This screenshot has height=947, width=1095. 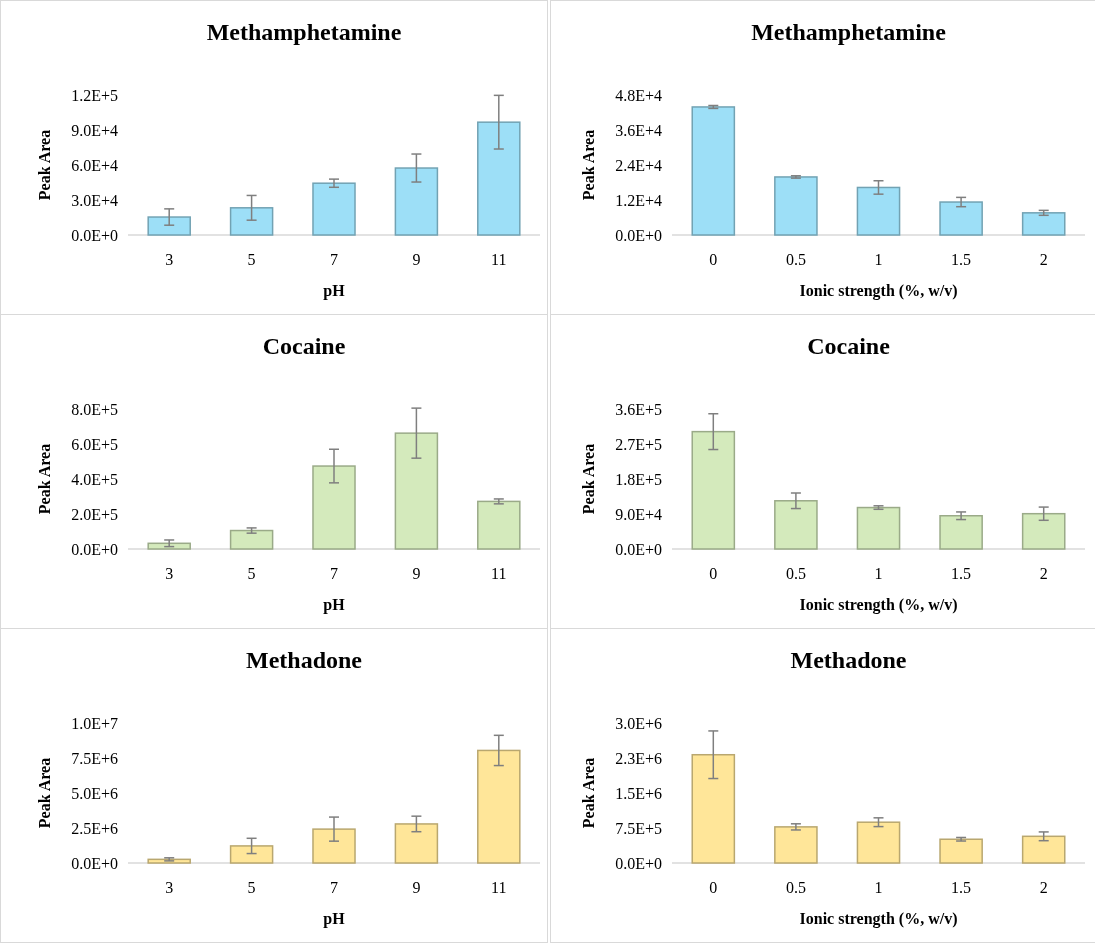 I want to click on y-tick-label: 1.8E+5, so click(x=638, y=479).